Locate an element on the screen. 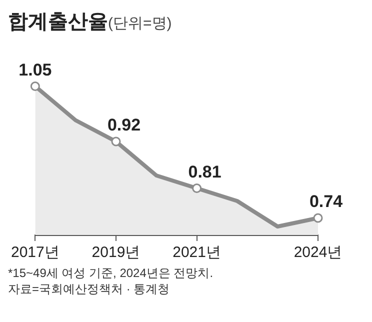  x-tick-label: 2024년 is located at coordinates (318, 253).